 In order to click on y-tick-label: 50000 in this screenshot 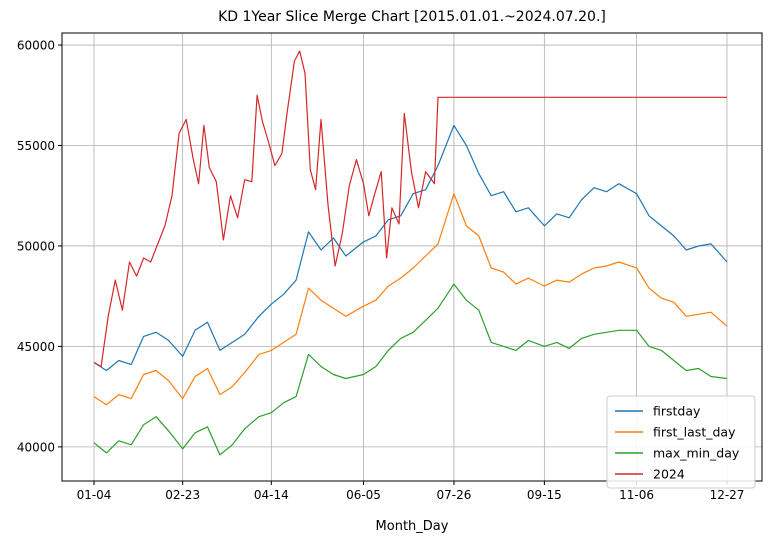, I will do `click(36, 246)`.